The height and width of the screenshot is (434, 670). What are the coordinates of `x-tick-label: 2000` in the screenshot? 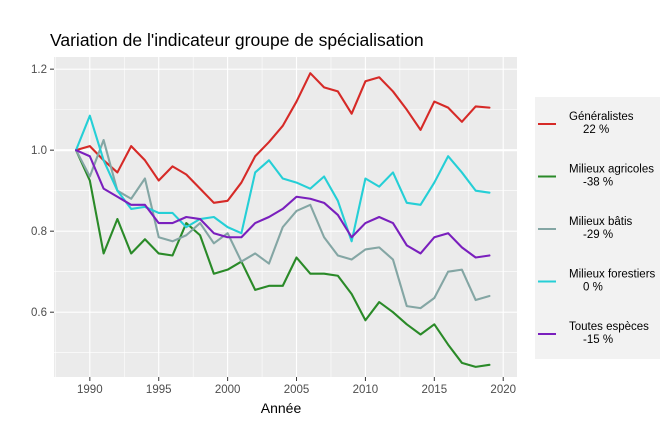 It's located at (228, 390).